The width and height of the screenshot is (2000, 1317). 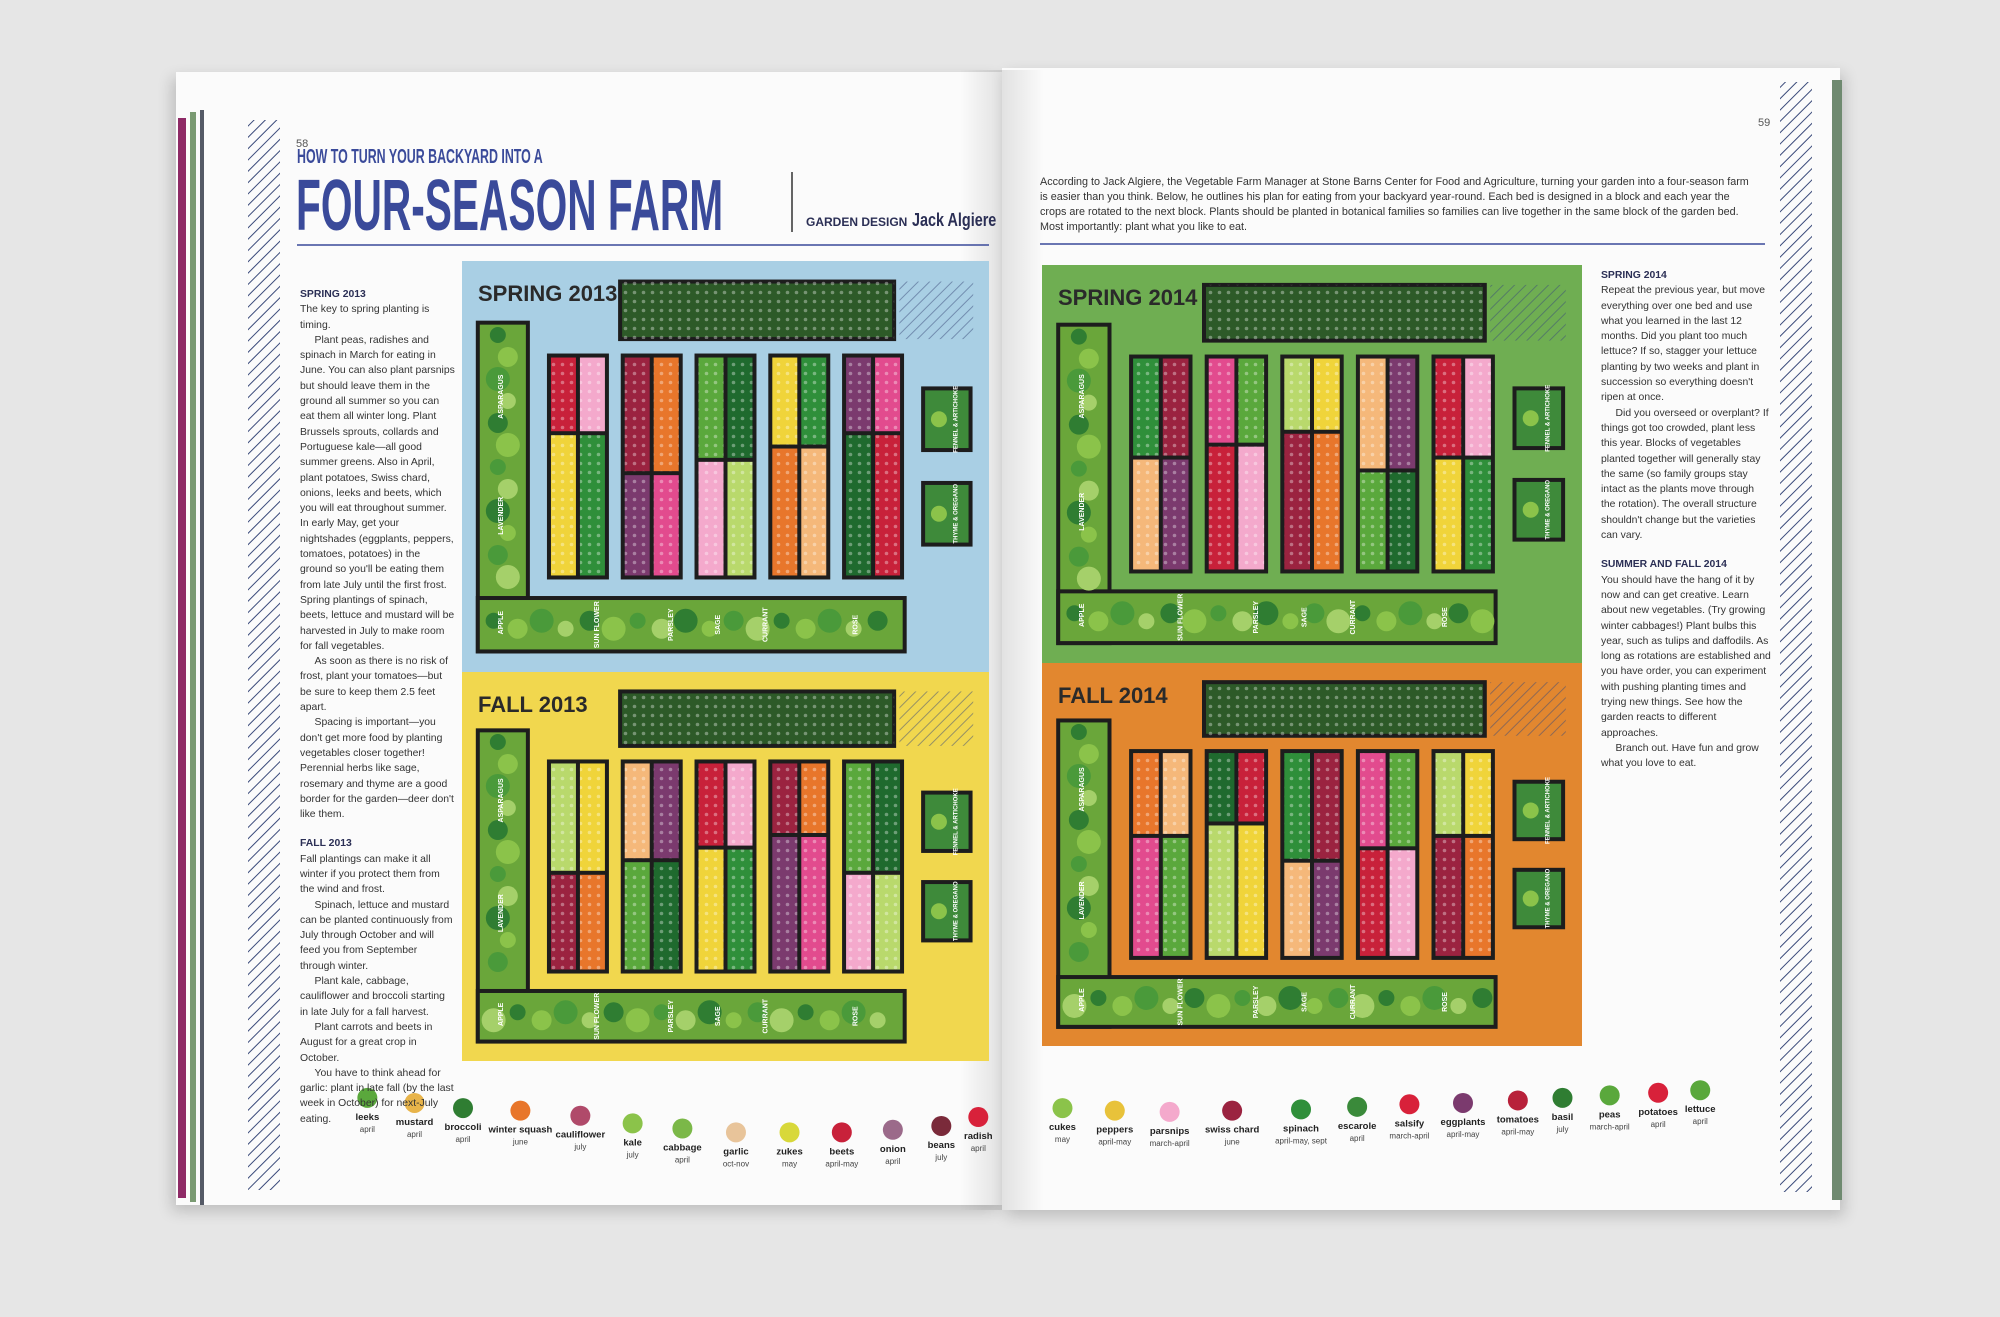 I want to click on legend-name: leeks, so click(x=367, y=1117).